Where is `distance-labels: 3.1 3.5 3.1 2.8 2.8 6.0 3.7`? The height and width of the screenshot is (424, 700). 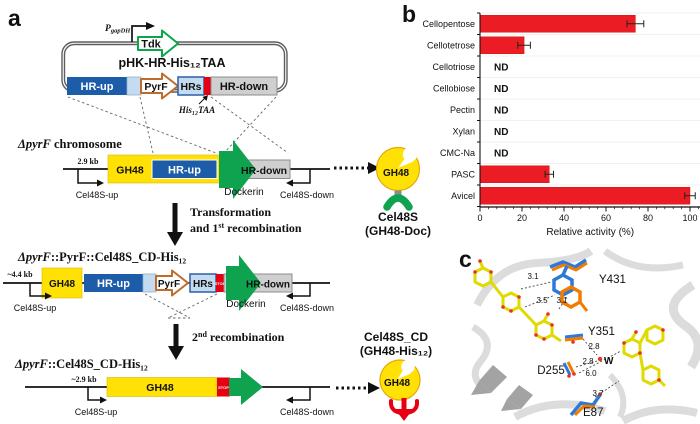 distance-labels: 3.1 3.5 3.1 2.8 2.8 6.0 3.7 is located at coordinates (565, 335).